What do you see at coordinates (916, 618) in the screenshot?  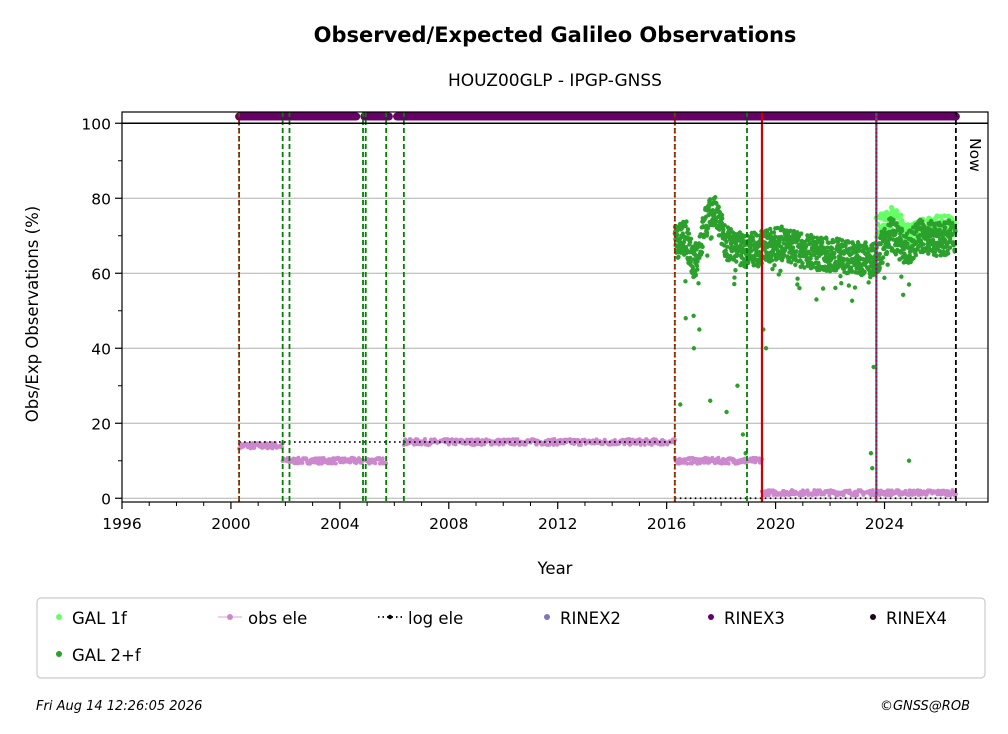 I see `legend-label-rinex4: RINEX4` at bounding box center [916, 618].